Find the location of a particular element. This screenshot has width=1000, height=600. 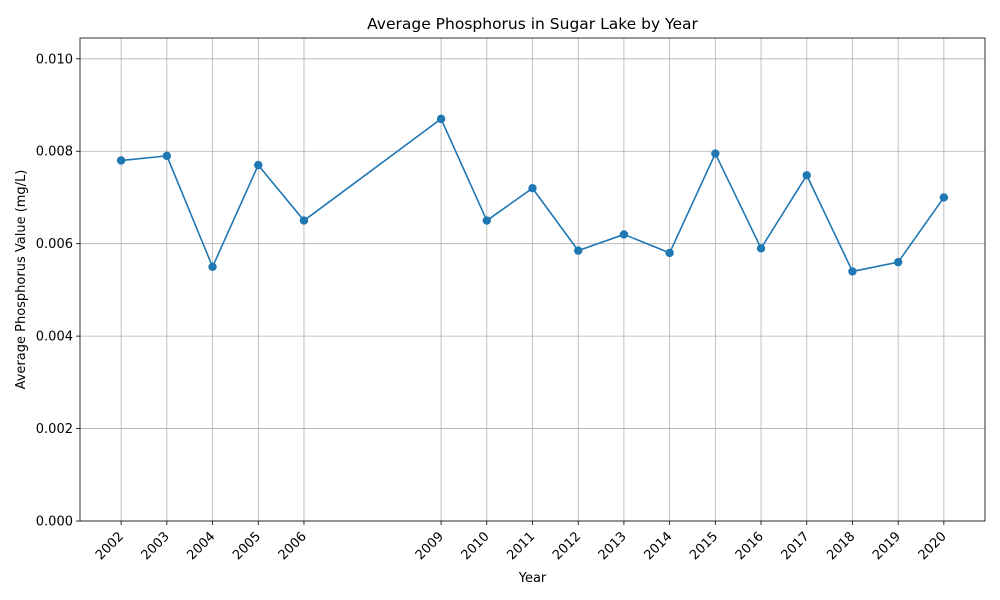

y-axis-label: Average Phosphorus Value (mg/L) is located at coordinates (21, 280).